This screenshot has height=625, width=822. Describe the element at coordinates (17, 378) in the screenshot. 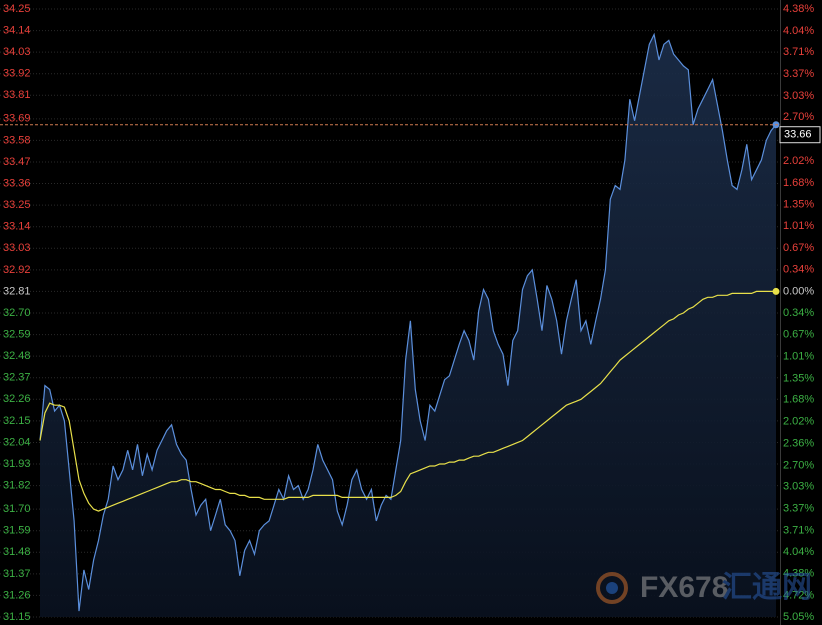

I see `y-tick-label: 32.37` at that location.